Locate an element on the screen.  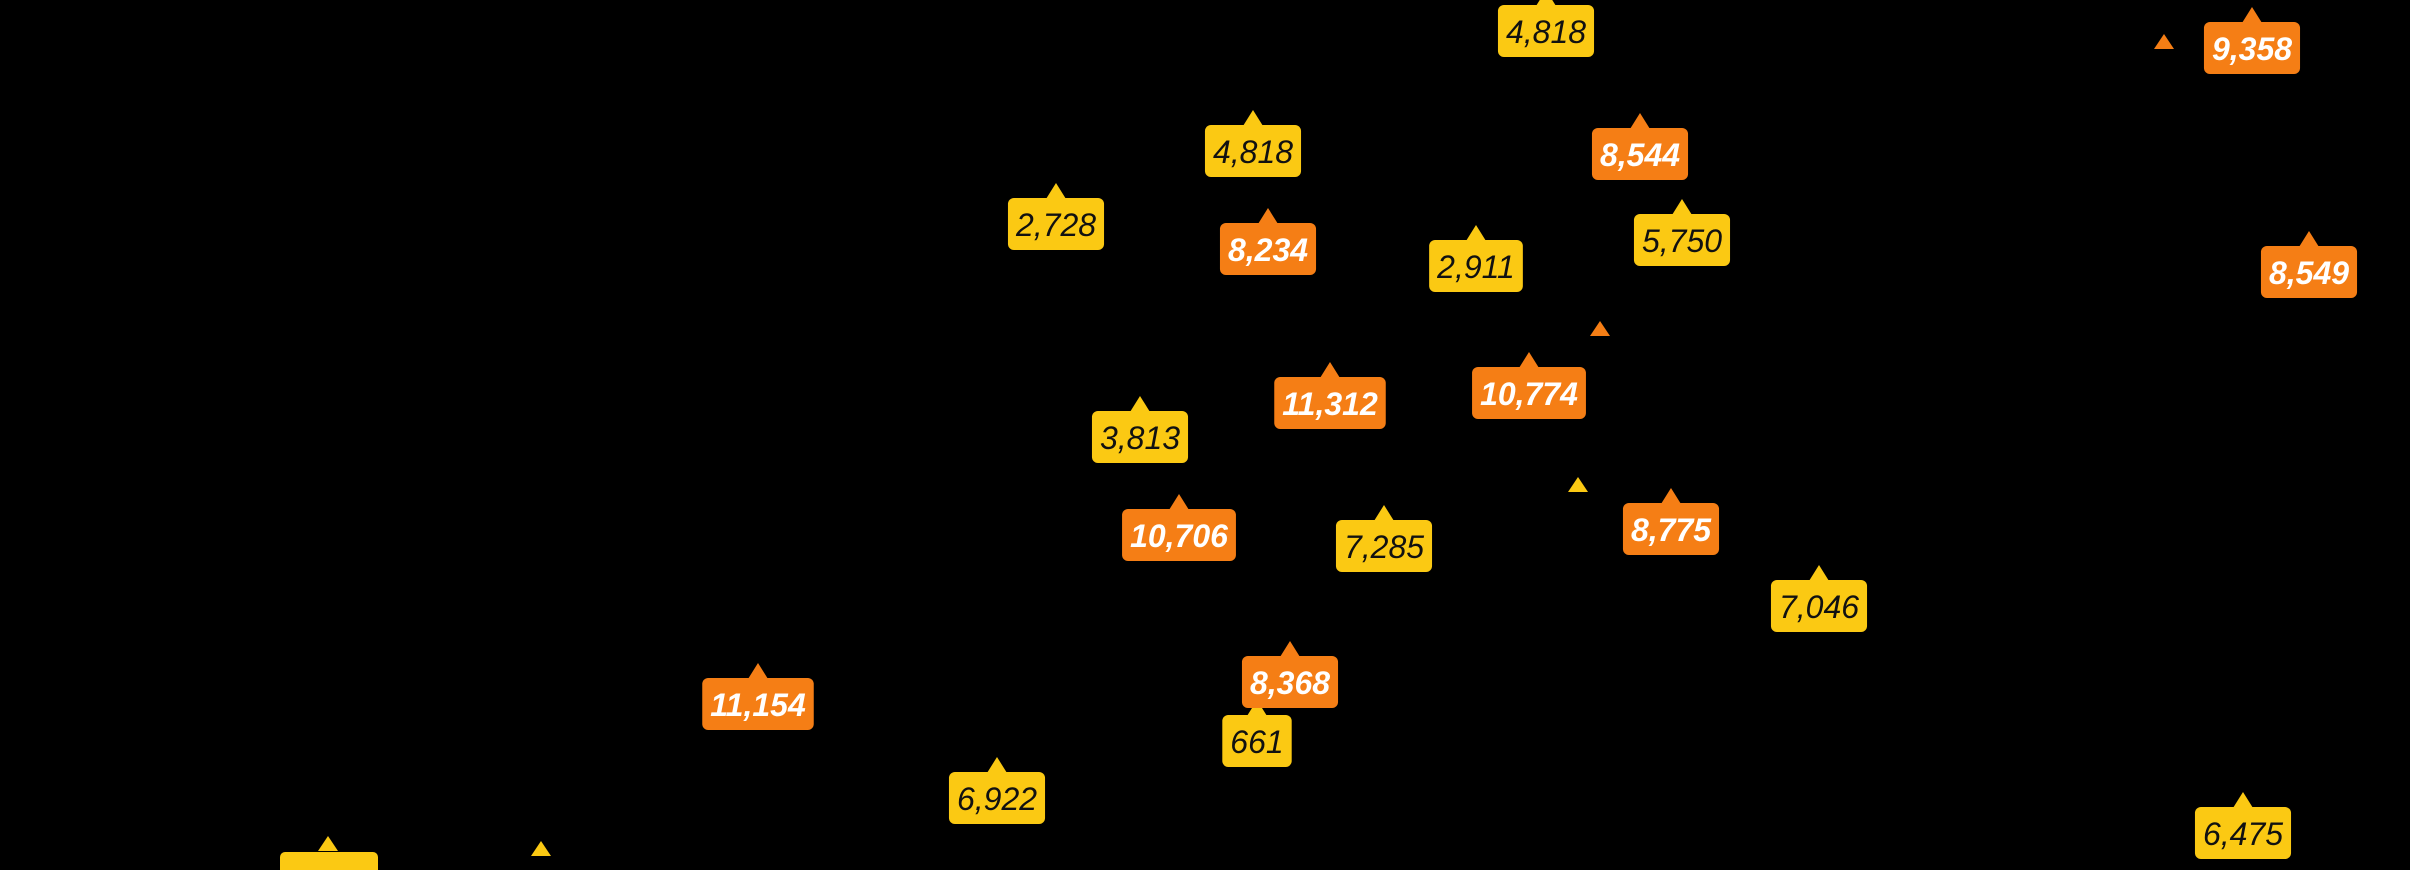
marker-label: 6,475 is located at coordinates (2243, 834).